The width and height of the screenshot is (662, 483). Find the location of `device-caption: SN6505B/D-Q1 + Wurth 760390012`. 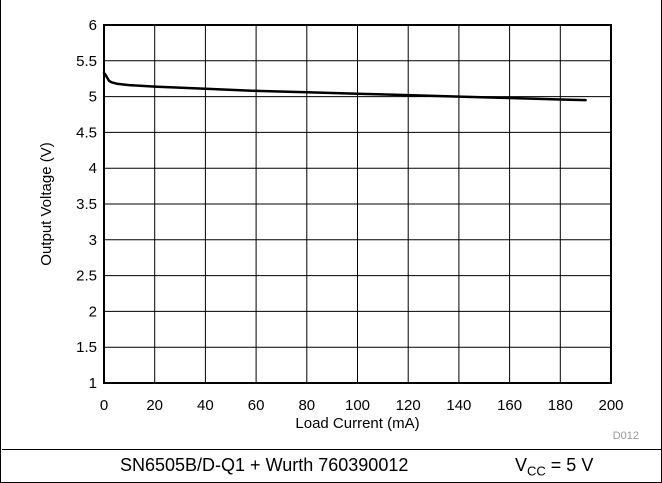

device-caption: SN6505B/D-Q1 + Wurth 760390012 is located at coordinates (264, 465).